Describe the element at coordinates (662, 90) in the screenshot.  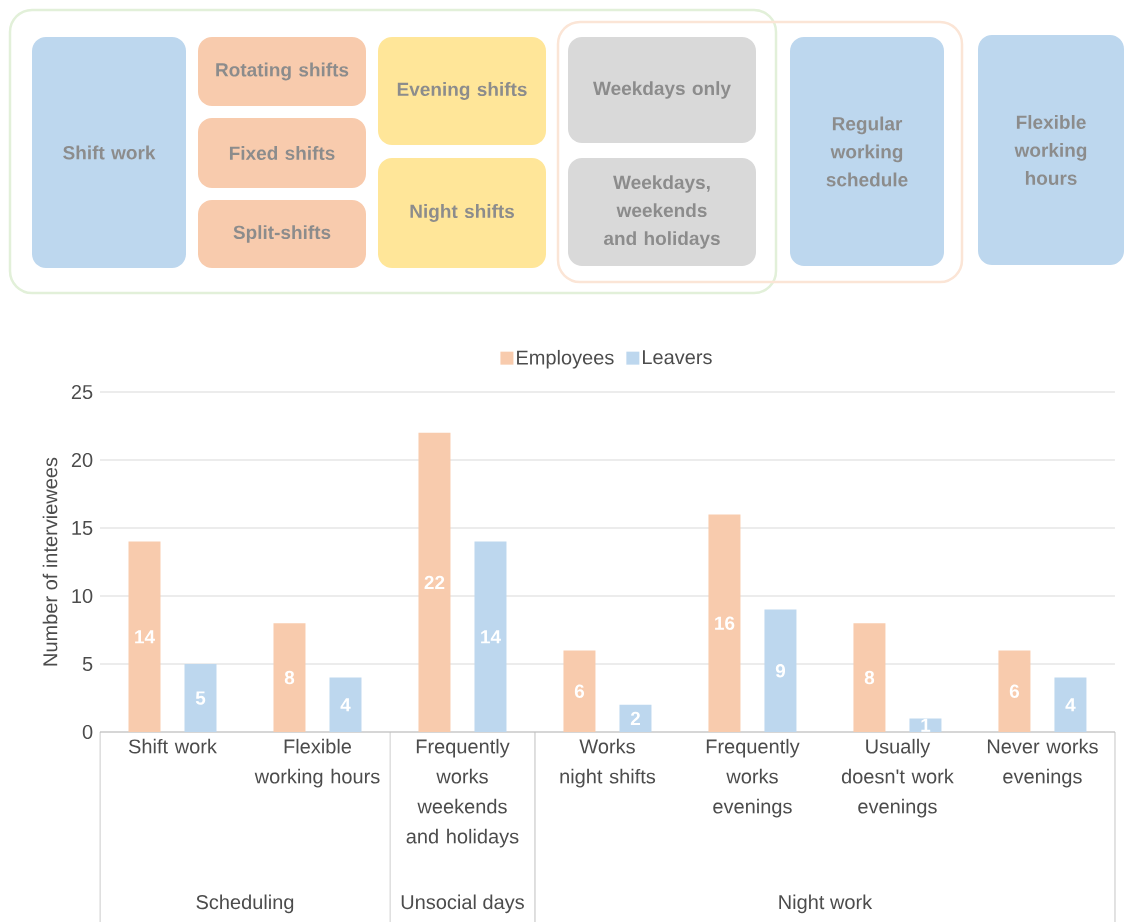
I see `text: Weekdays only` at that location.